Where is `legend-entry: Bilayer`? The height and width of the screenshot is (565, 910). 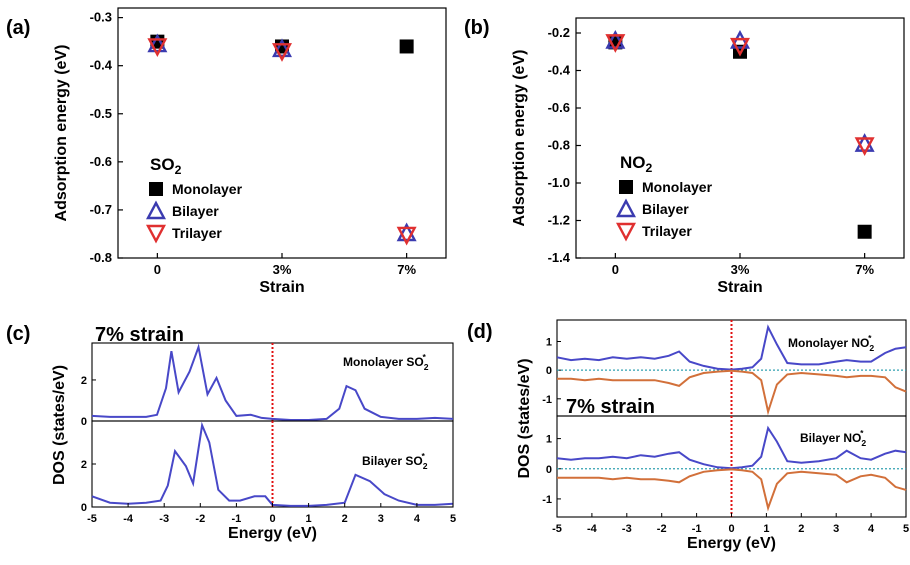 legend-entry: Bilayer is located at coordinates (195, 211).